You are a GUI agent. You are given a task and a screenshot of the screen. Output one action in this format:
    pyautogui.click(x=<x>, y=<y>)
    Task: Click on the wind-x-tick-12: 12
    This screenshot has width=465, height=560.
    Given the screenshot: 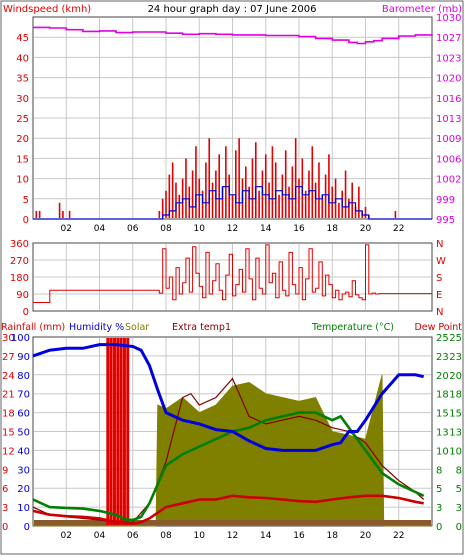 What is the action you would take?
    pyautogui.click(x=232, y=229)
    